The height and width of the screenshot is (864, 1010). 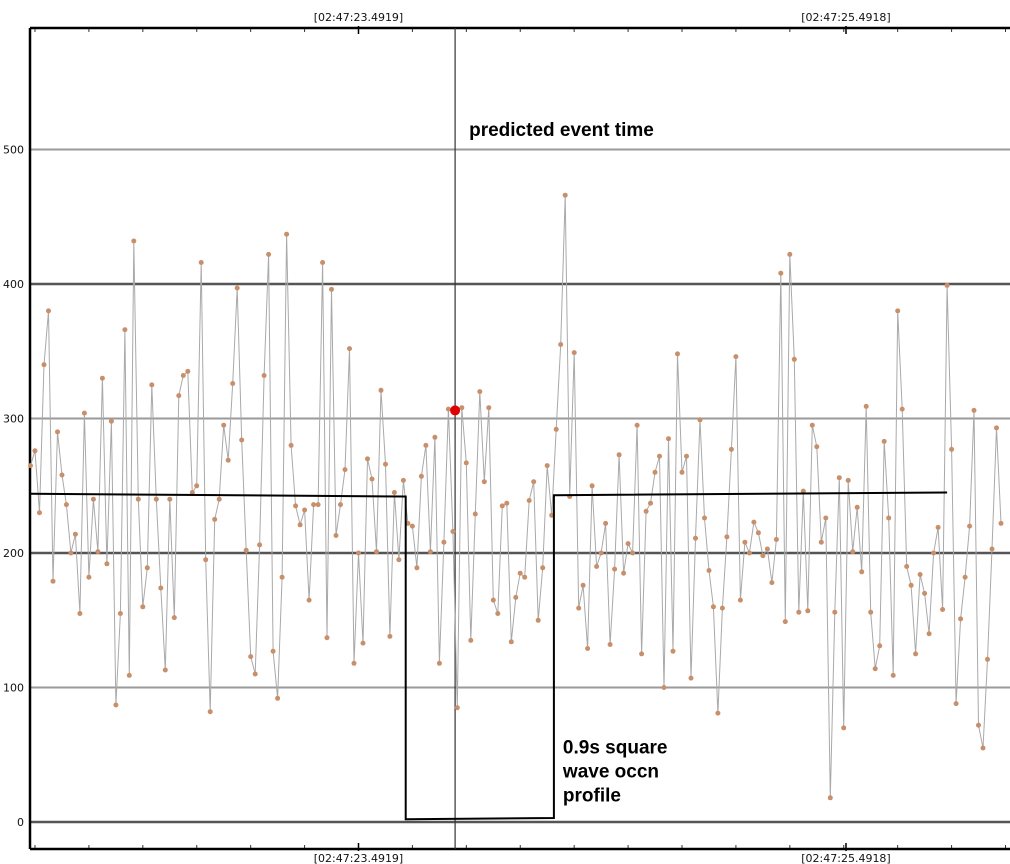 I want to click on y-tick-label-100: 100, so click(x=13, y=688).